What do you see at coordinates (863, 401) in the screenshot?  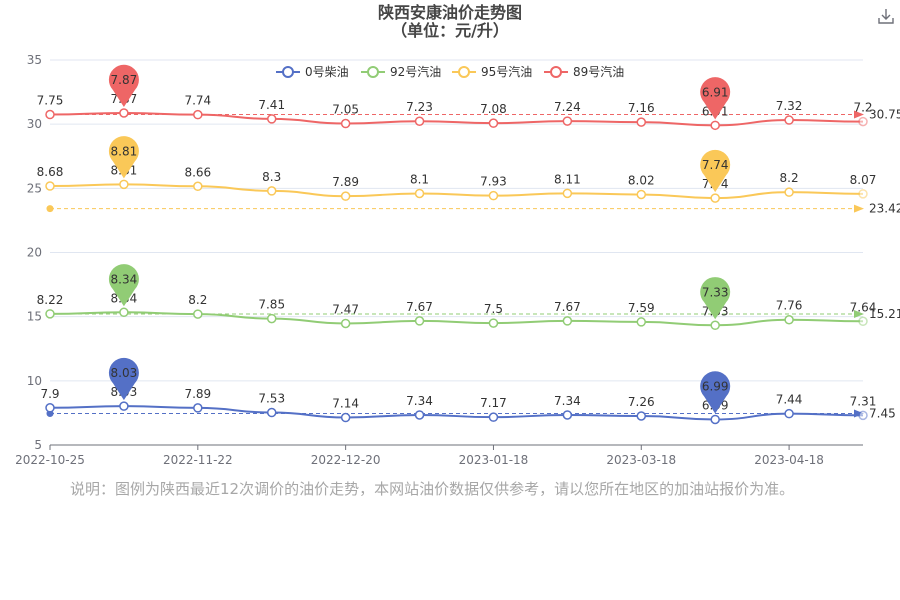 I see `data-label: 7.31` at bounding box center [863, 401].